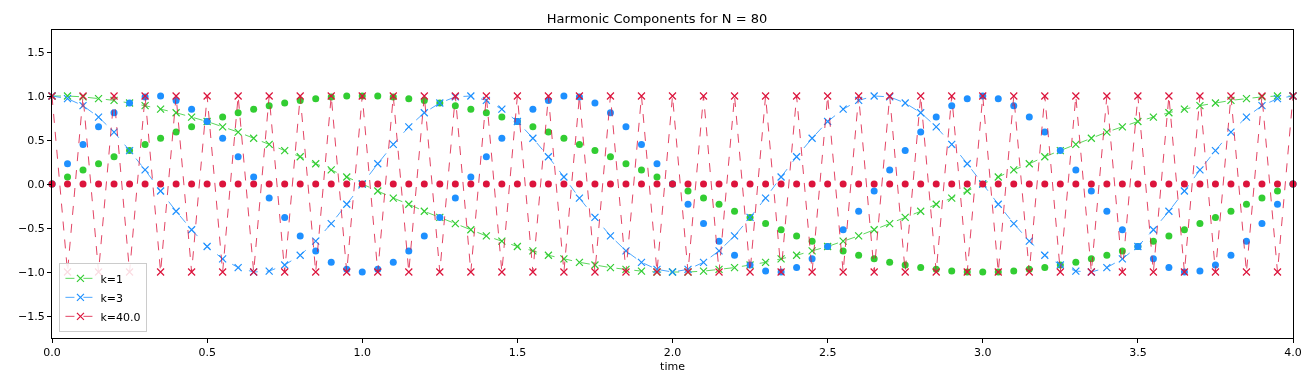 Image resolution: width=1314 pixels, height=391 pixels. Describe the element at coordinates (207, 353) in the screenshot. I see `x-tick-label: 0.5` at that location.